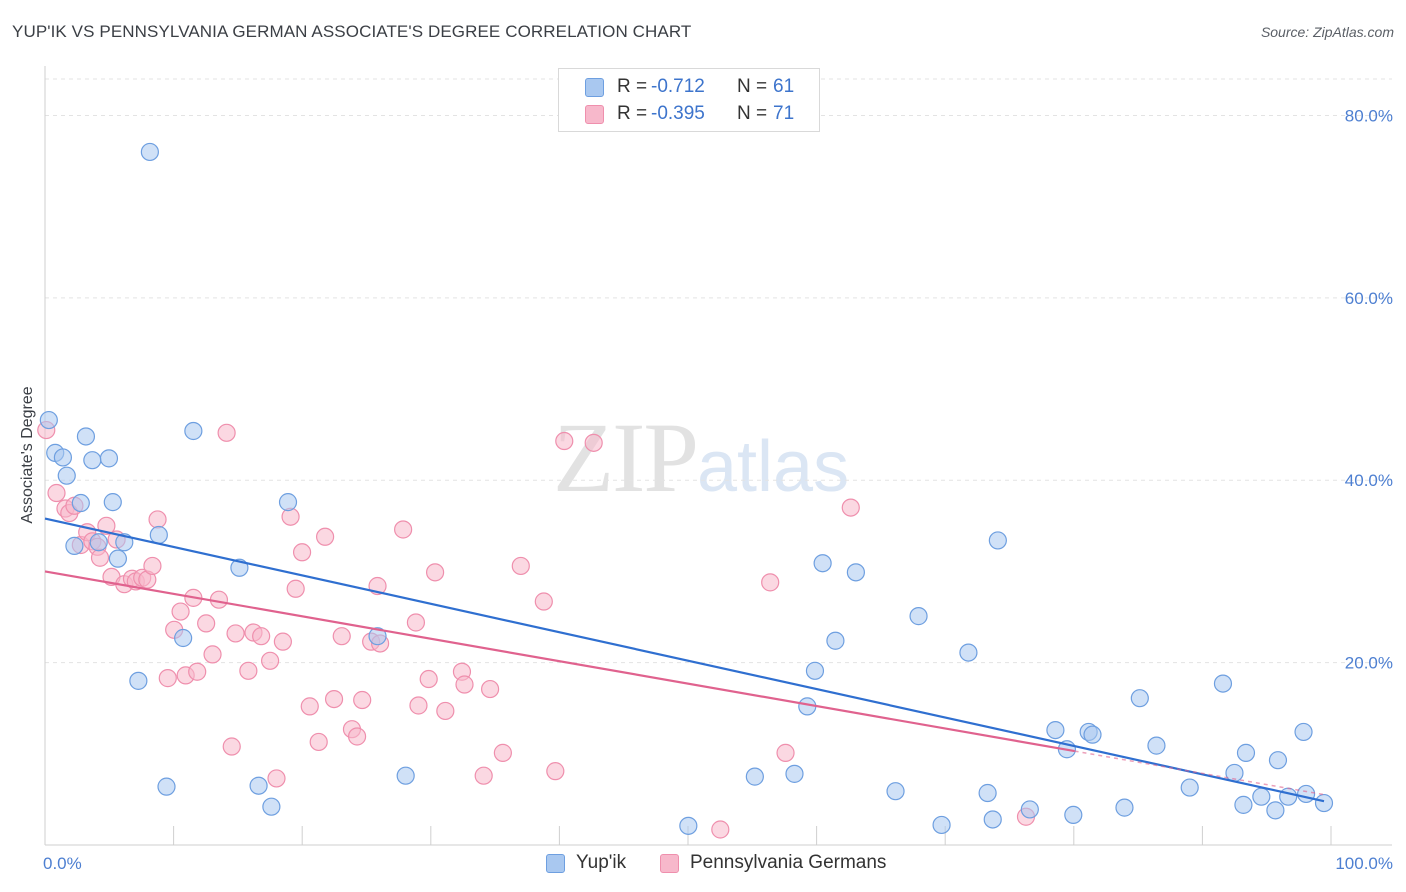 This screenshot has height=892, width=1406. What do you see at coordinates (1327, 32) in the screenshot?
I see `source-note: Source: ZipAtlas.com` at bounding box center [1327, 32].